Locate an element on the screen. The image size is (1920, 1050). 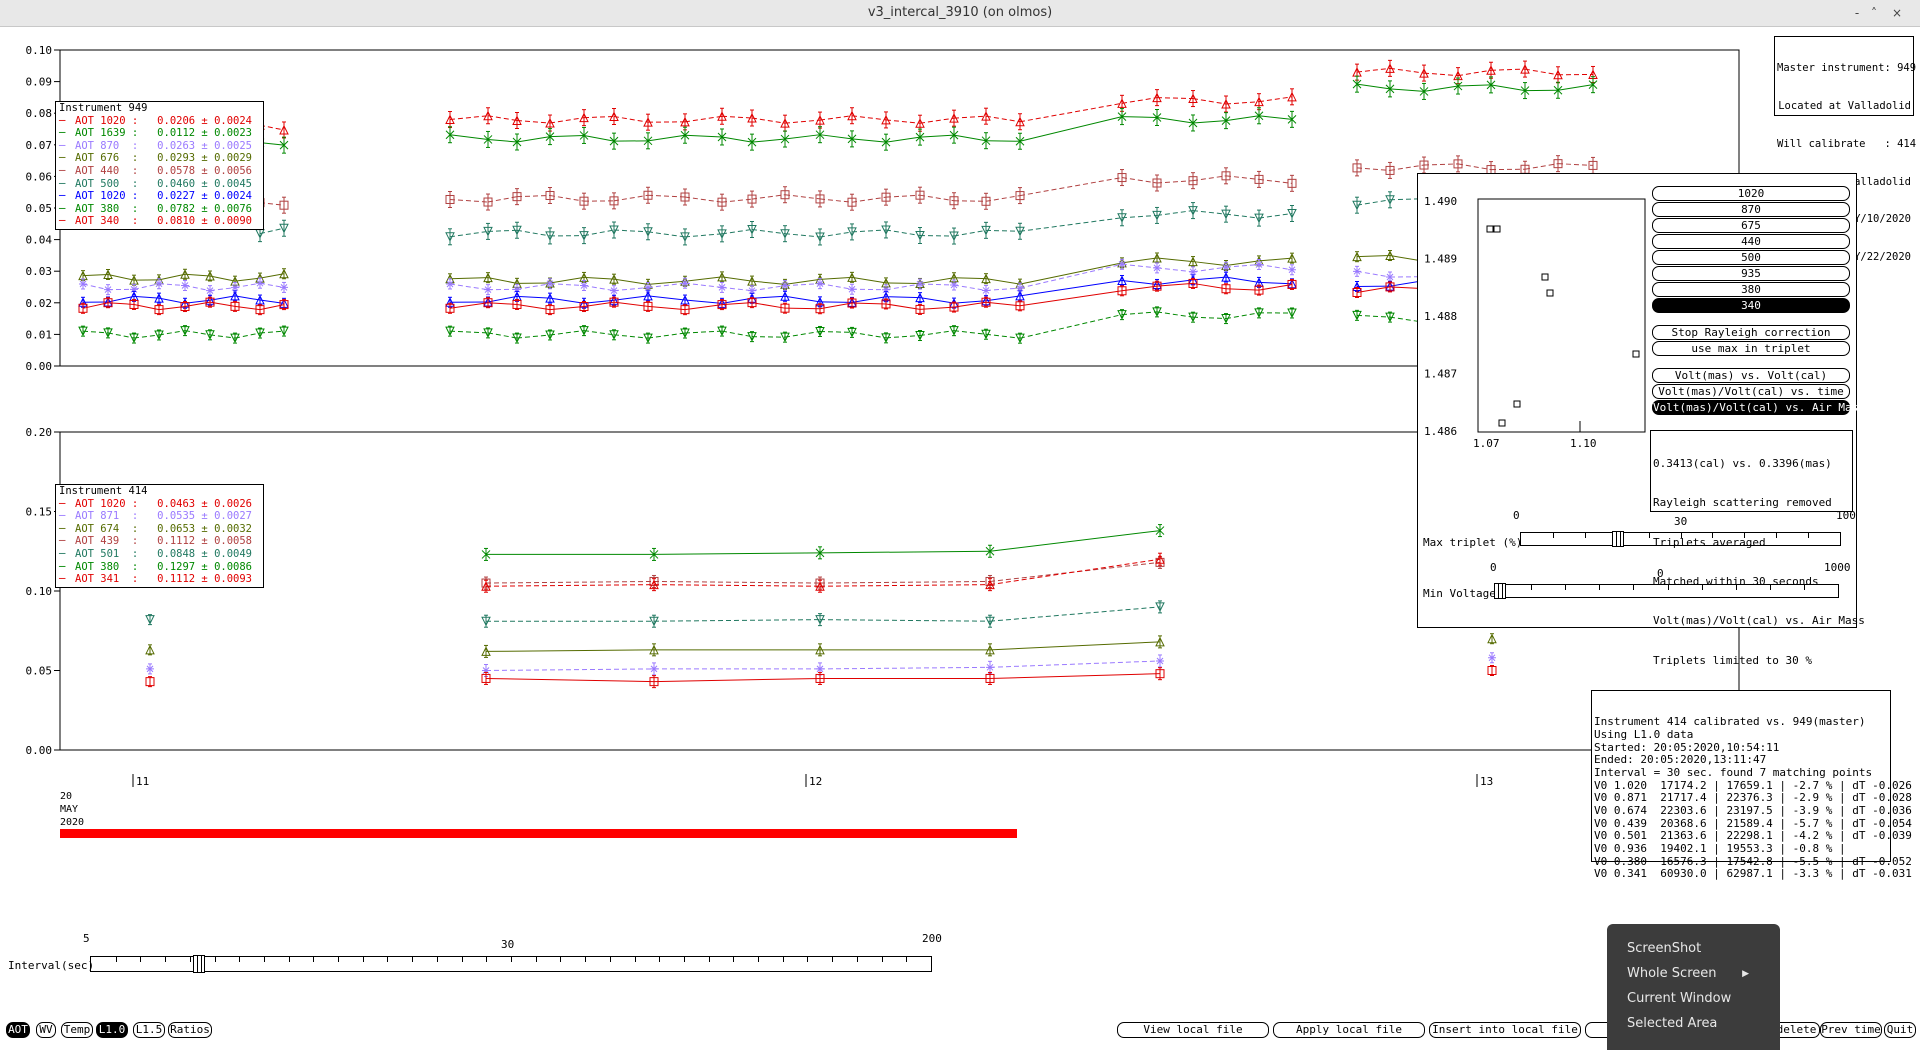
wavelength-button-340: 340 is located at coordinates (1751, 305).